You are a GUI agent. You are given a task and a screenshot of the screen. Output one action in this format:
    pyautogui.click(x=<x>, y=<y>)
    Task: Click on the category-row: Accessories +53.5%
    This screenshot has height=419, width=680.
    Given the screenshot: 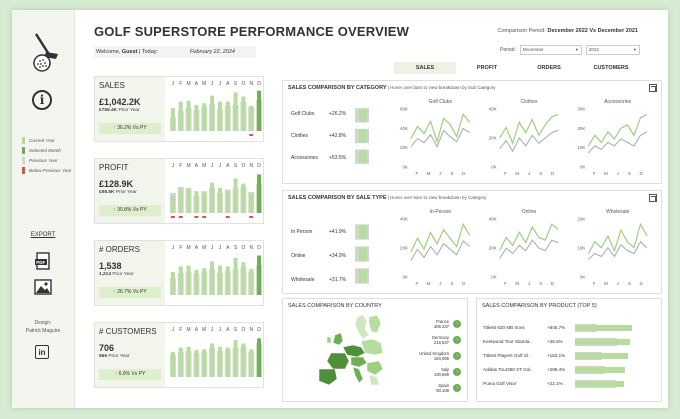 What is the action you would take?
    pyautogui.click(x=320, y=158)
    